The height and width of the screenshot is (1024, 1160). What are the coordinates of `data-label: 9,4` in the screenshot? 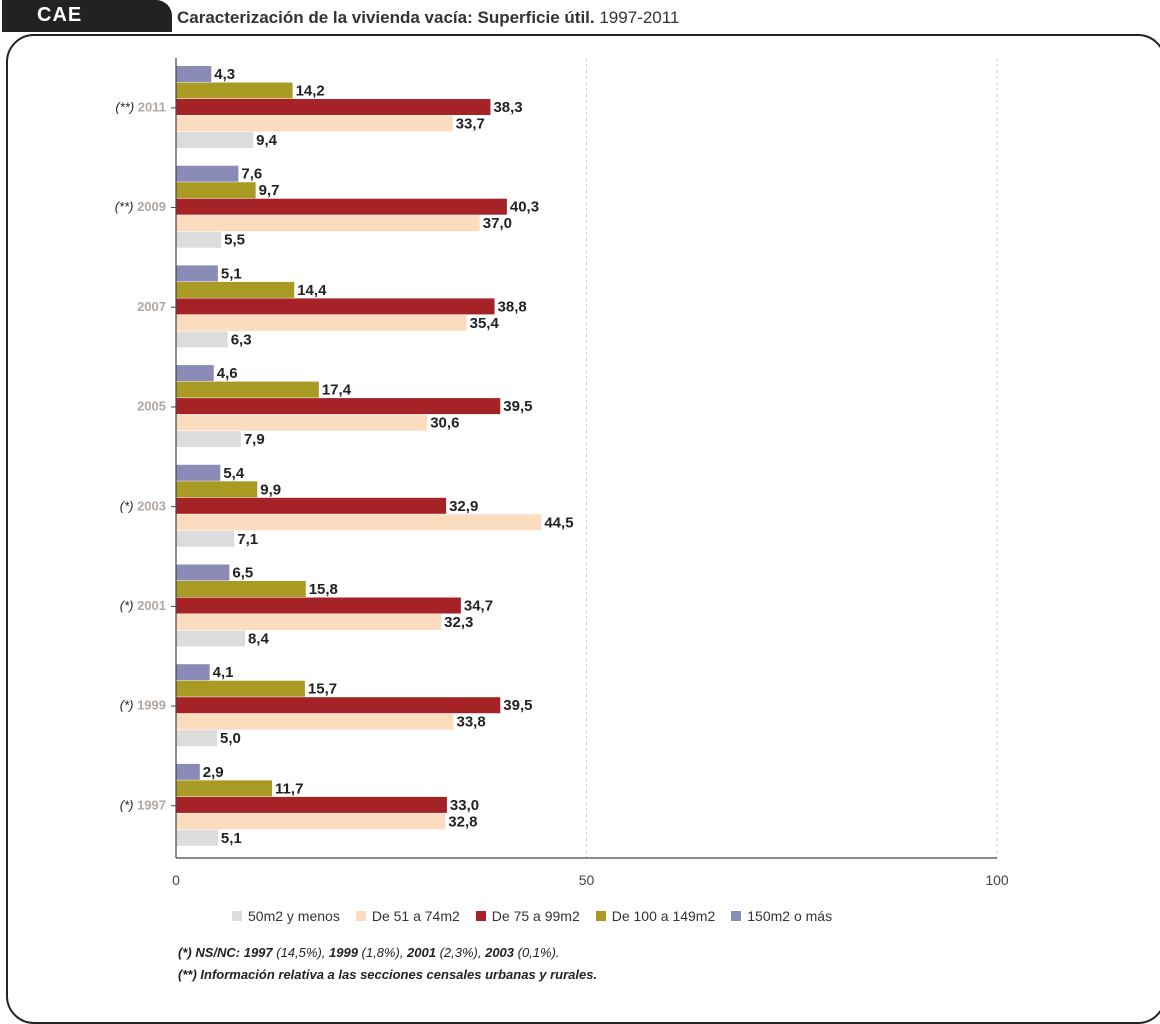 It's located at (267, 140).